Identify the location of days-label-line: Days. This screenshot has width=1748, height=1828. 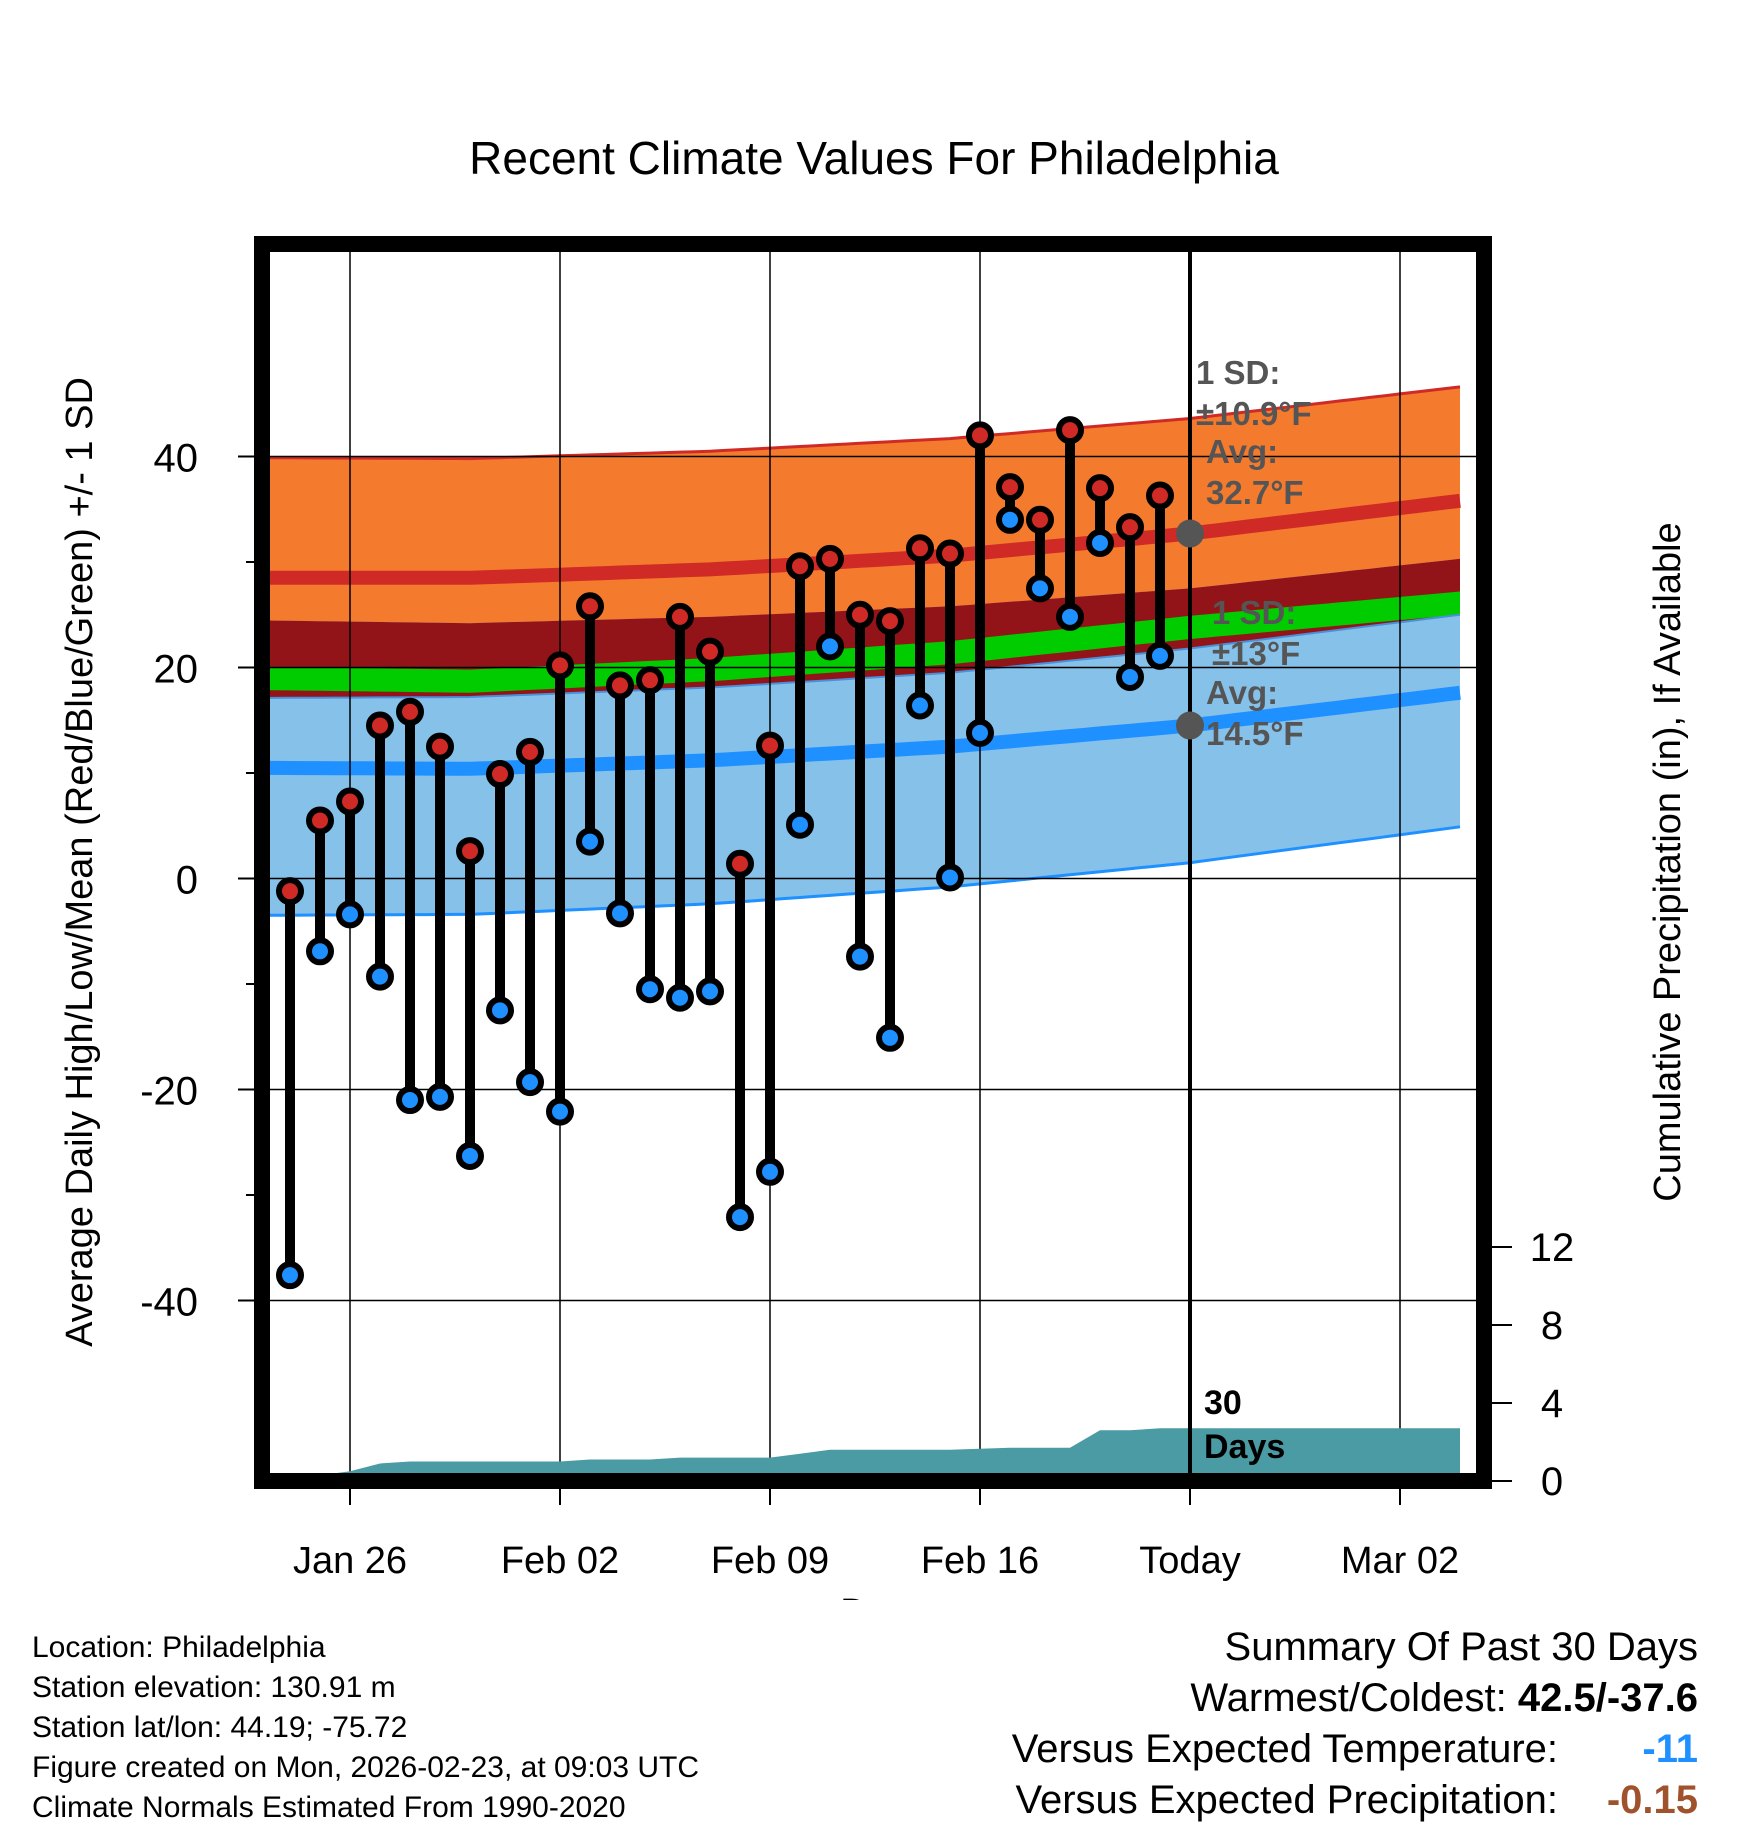
(1244, 1447).